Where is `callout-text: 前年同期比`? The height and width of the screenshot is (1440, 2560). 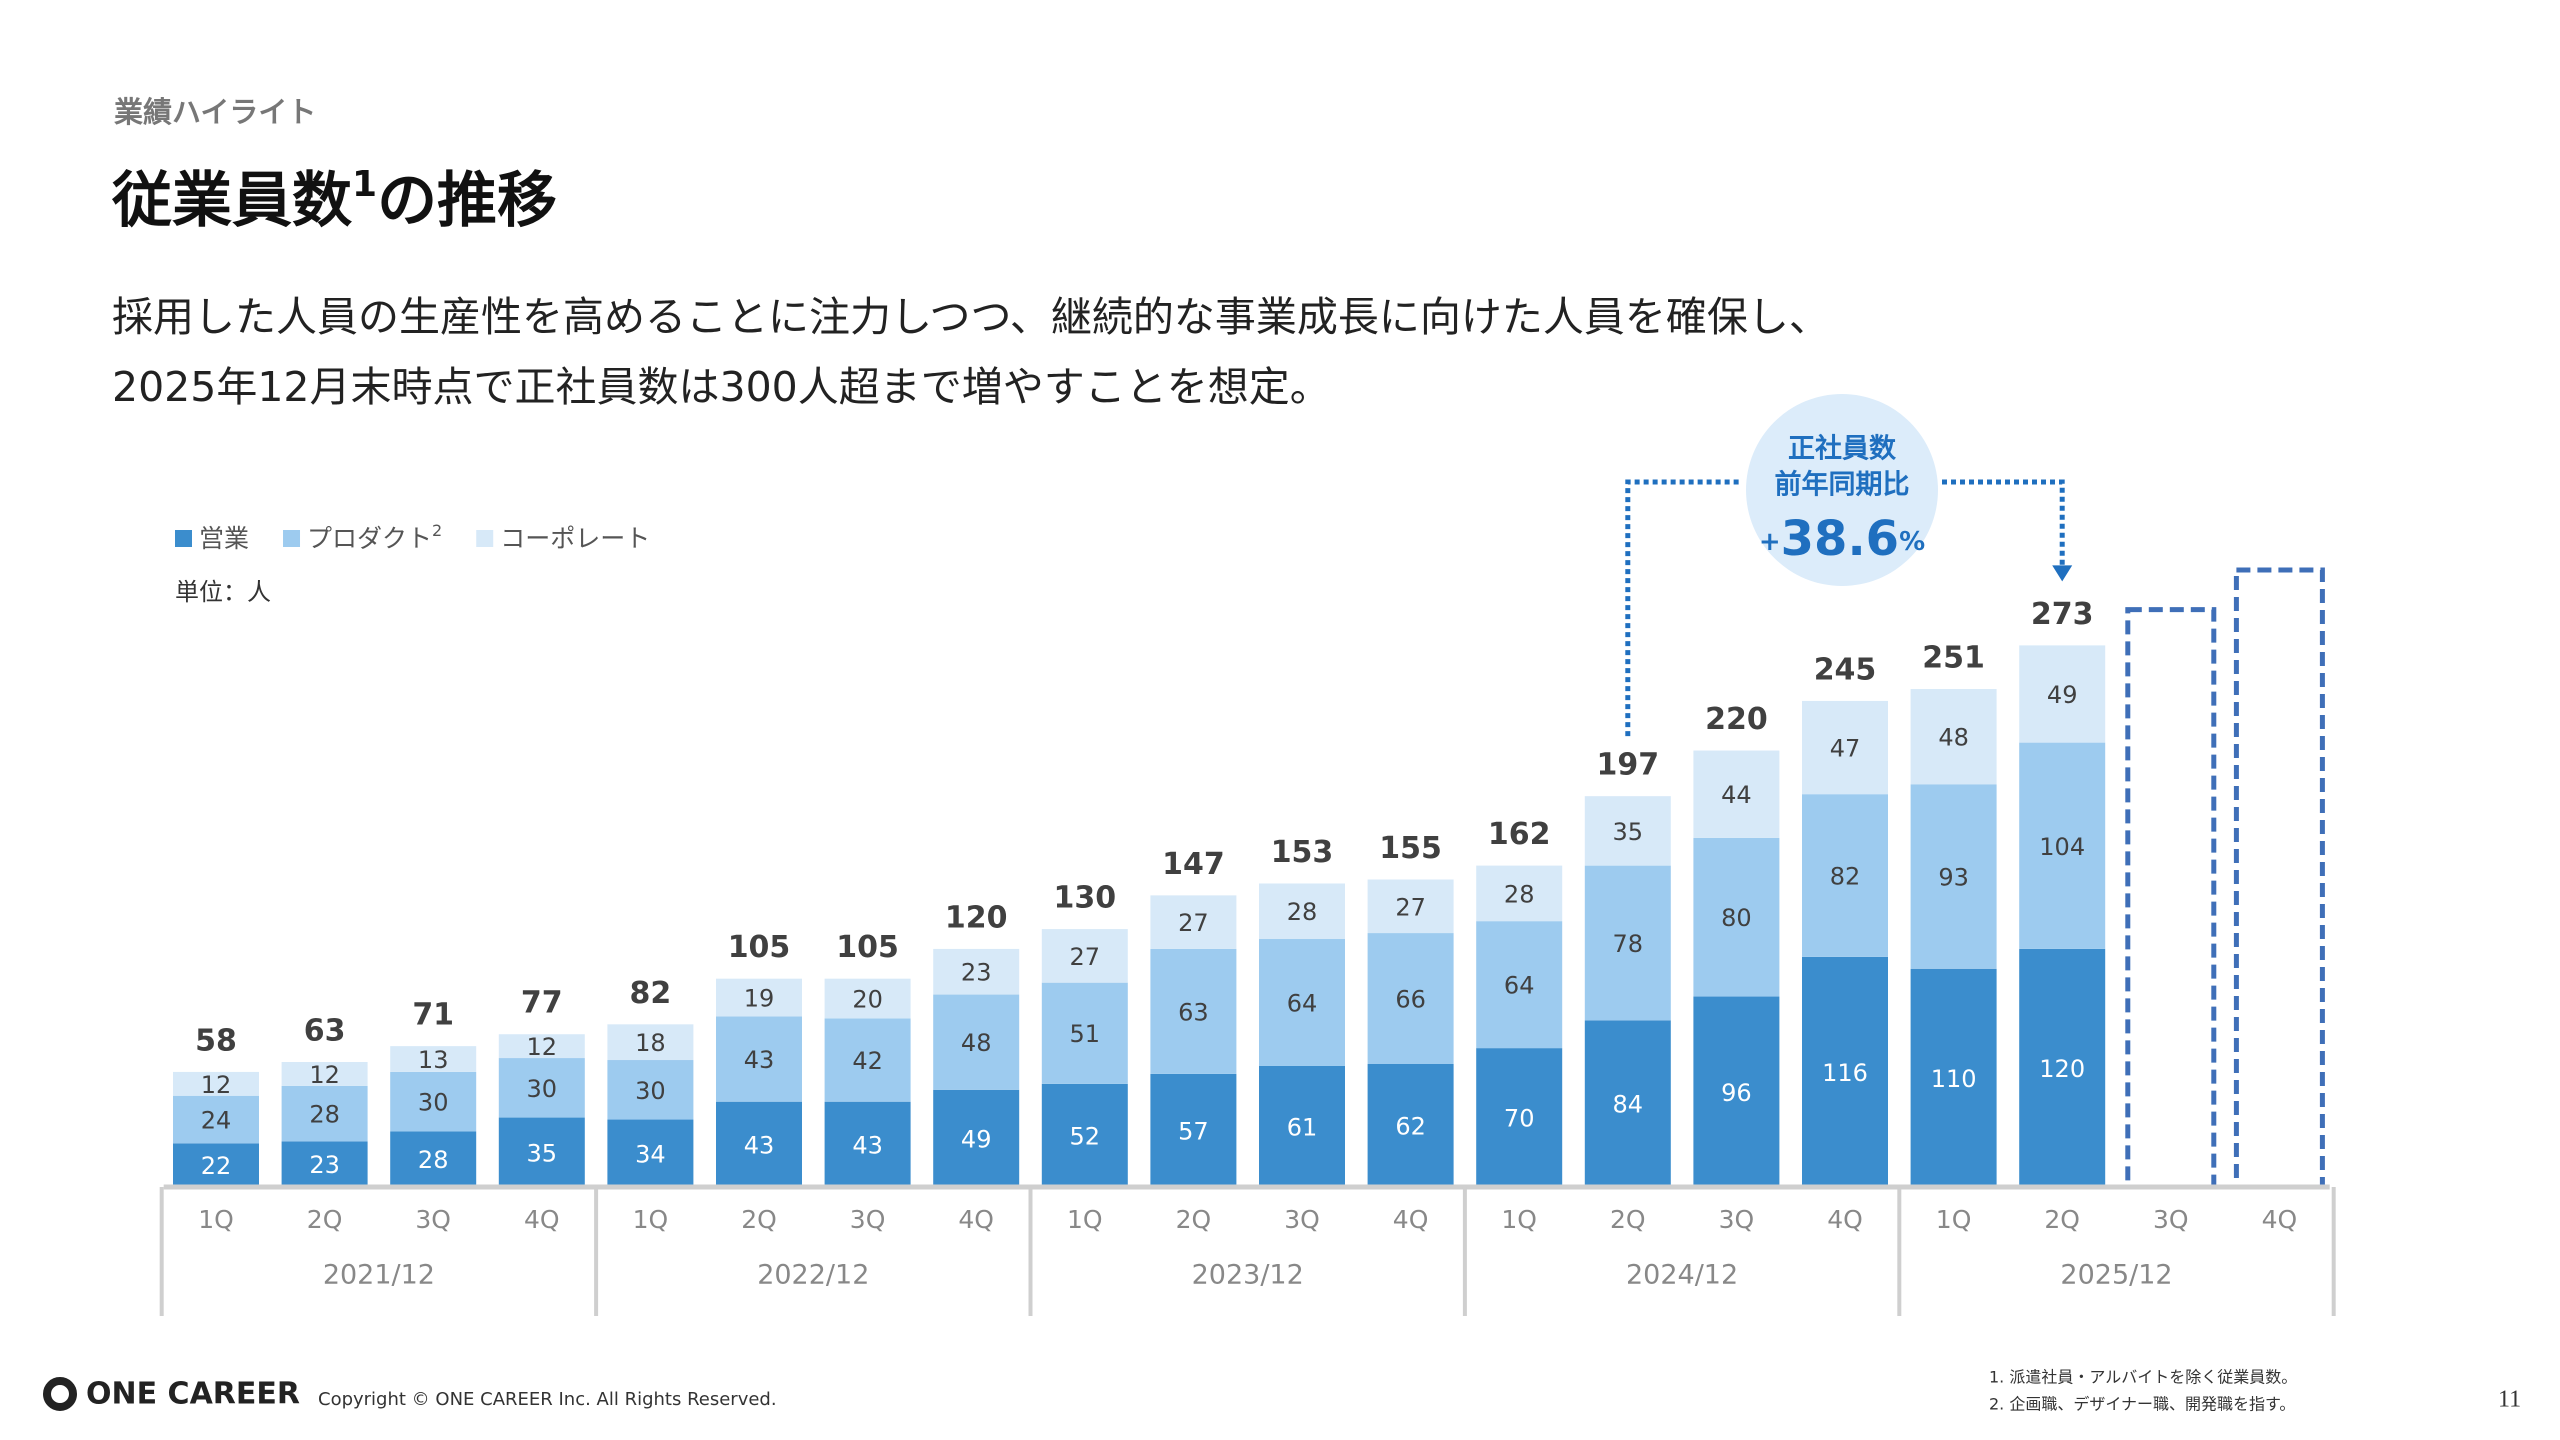
callout-text: 前年同期比 is located at coordinates (1842, 485).